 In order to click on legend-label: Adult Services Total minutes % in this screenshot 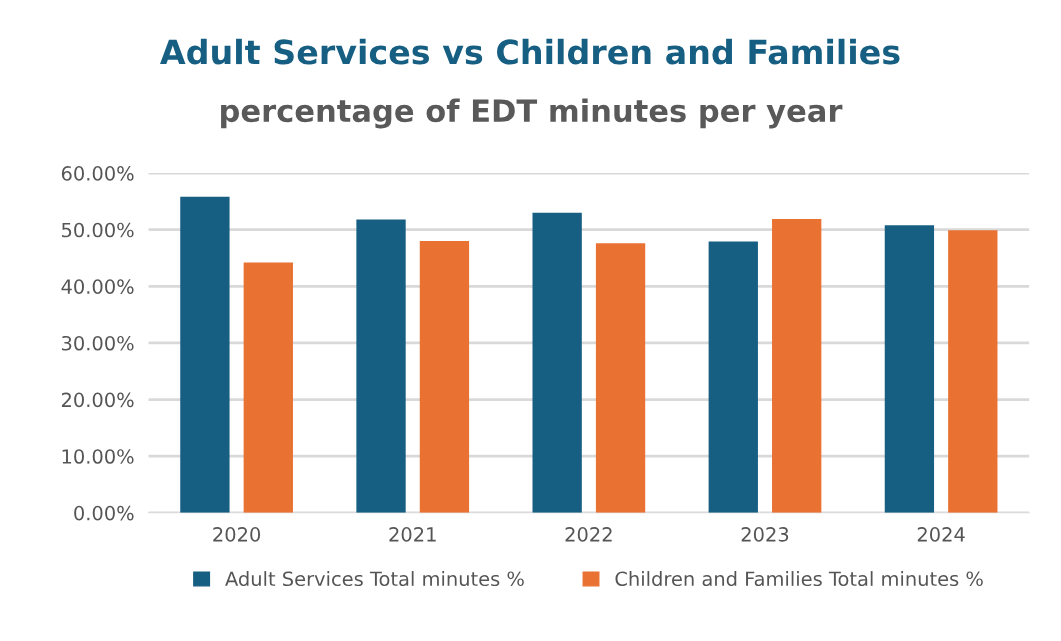, I will do `click(374, 579)`.